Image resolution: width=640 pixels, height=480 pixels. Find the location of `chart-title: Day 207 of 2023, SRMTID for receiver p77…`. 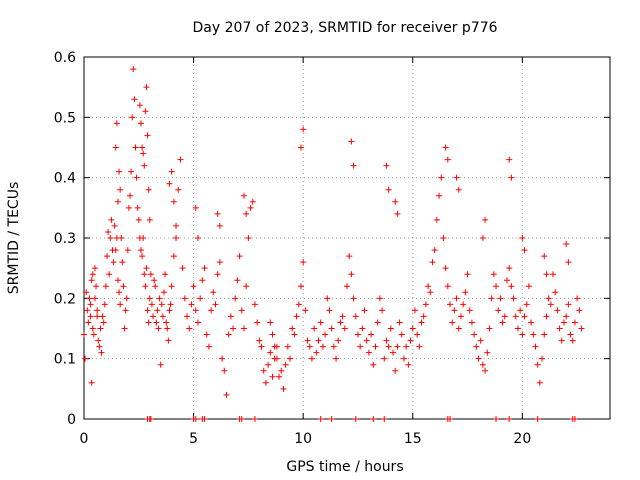

chart-title: Day 207 of 2023, SRMTID for receiver p77… is located at coordinates (344, 28).